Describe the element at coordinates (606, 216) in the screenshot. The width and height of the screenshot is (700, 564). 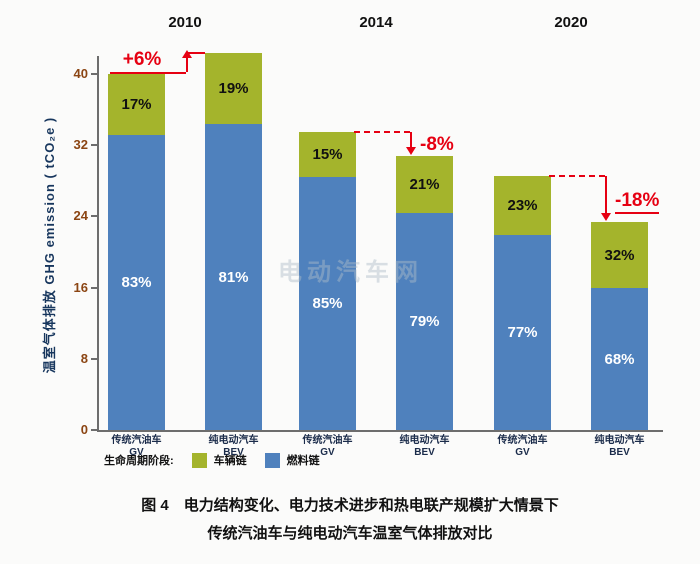
I see `delta-arrow-down-2020` at that location.